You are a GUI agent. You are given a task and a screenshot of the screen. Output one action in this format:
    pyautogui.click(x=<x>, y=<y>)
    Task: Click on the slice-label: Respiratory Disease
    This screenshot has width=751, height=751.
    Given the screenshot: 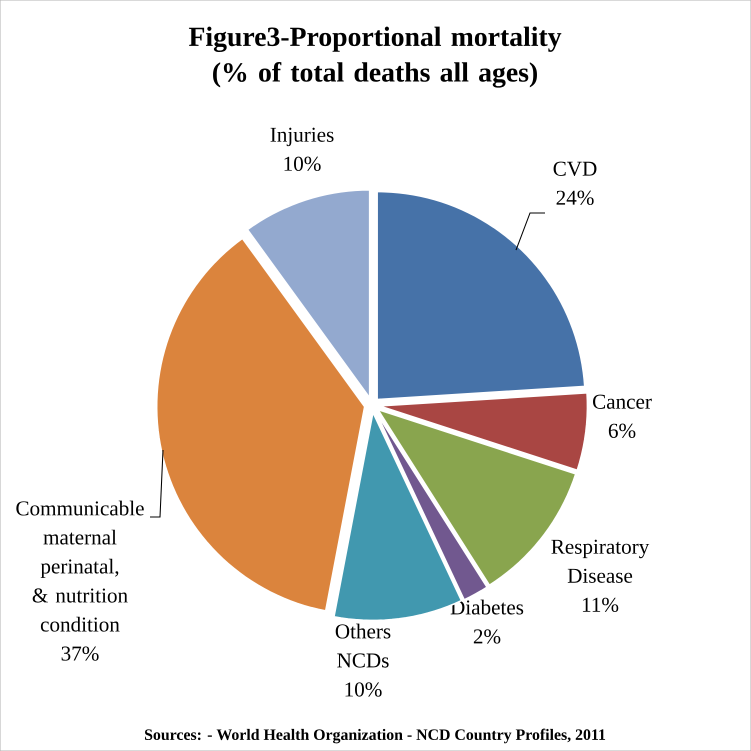 What is the action you would take?
    pyautogui.click(x=600, y=561)
    